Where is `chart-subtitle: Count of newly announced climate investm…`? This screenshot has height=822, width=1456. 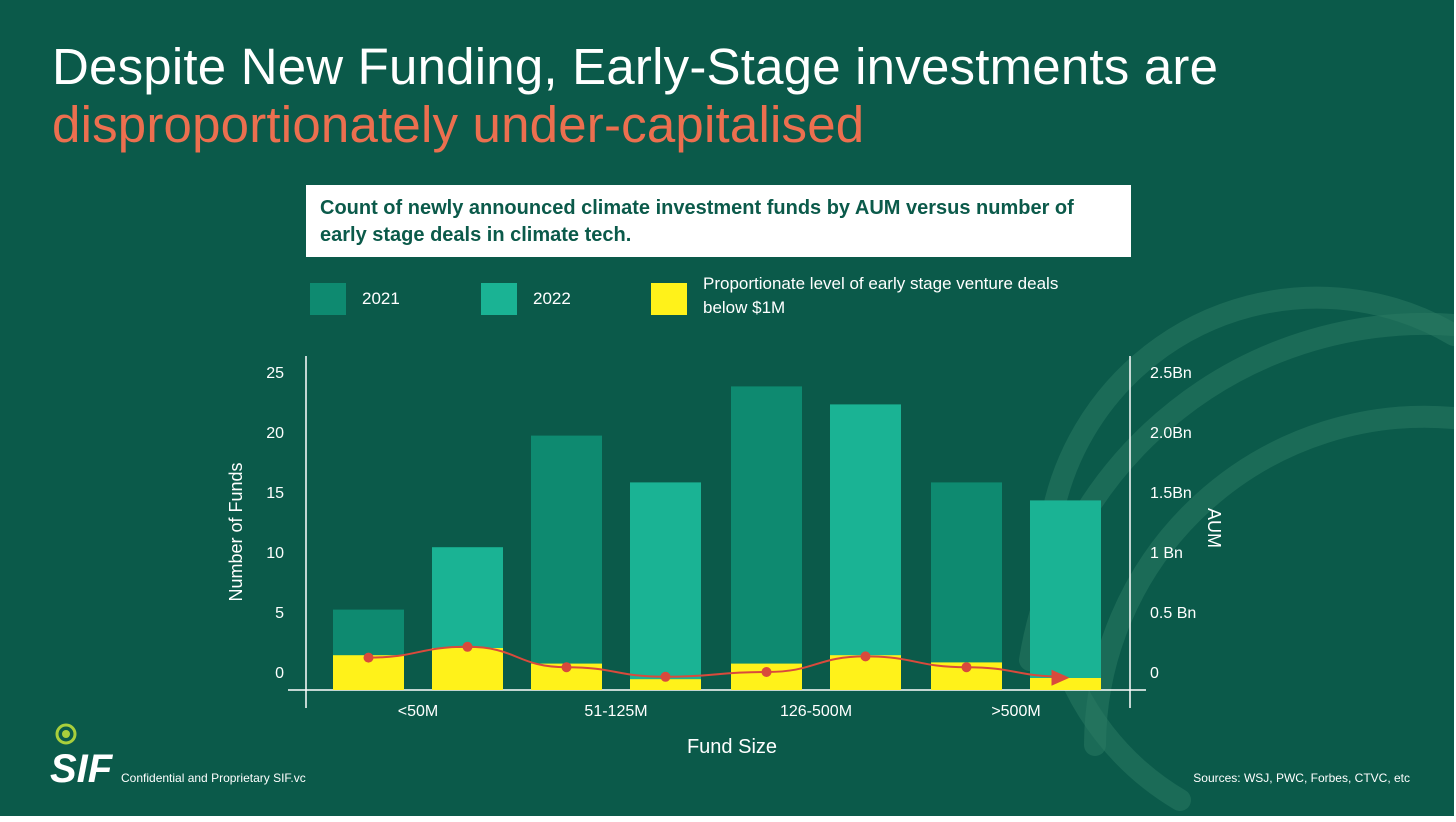
chart-subtitle: Count of newly announced climate investm… is located at coordinates (697, 221).